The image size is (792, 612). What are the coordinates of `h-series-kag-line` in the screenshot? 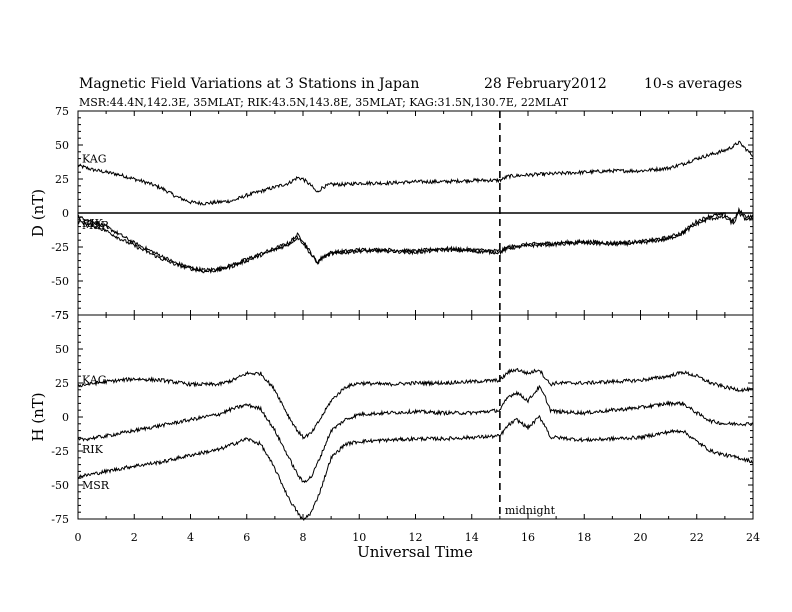 It's located at (415, 403).